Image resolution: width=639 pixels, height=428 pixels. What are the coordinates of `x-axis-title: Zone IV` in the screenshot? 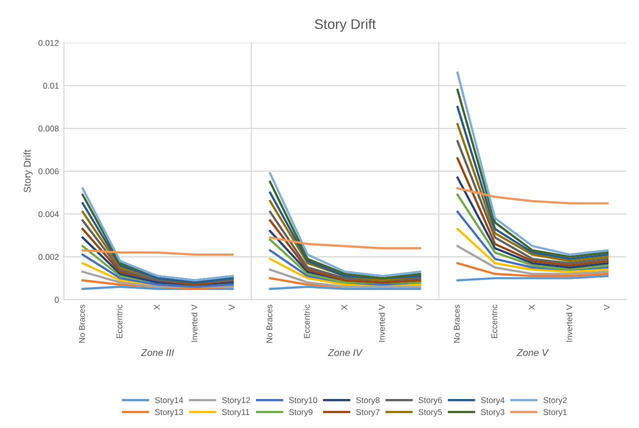 It's located at (345, 352).